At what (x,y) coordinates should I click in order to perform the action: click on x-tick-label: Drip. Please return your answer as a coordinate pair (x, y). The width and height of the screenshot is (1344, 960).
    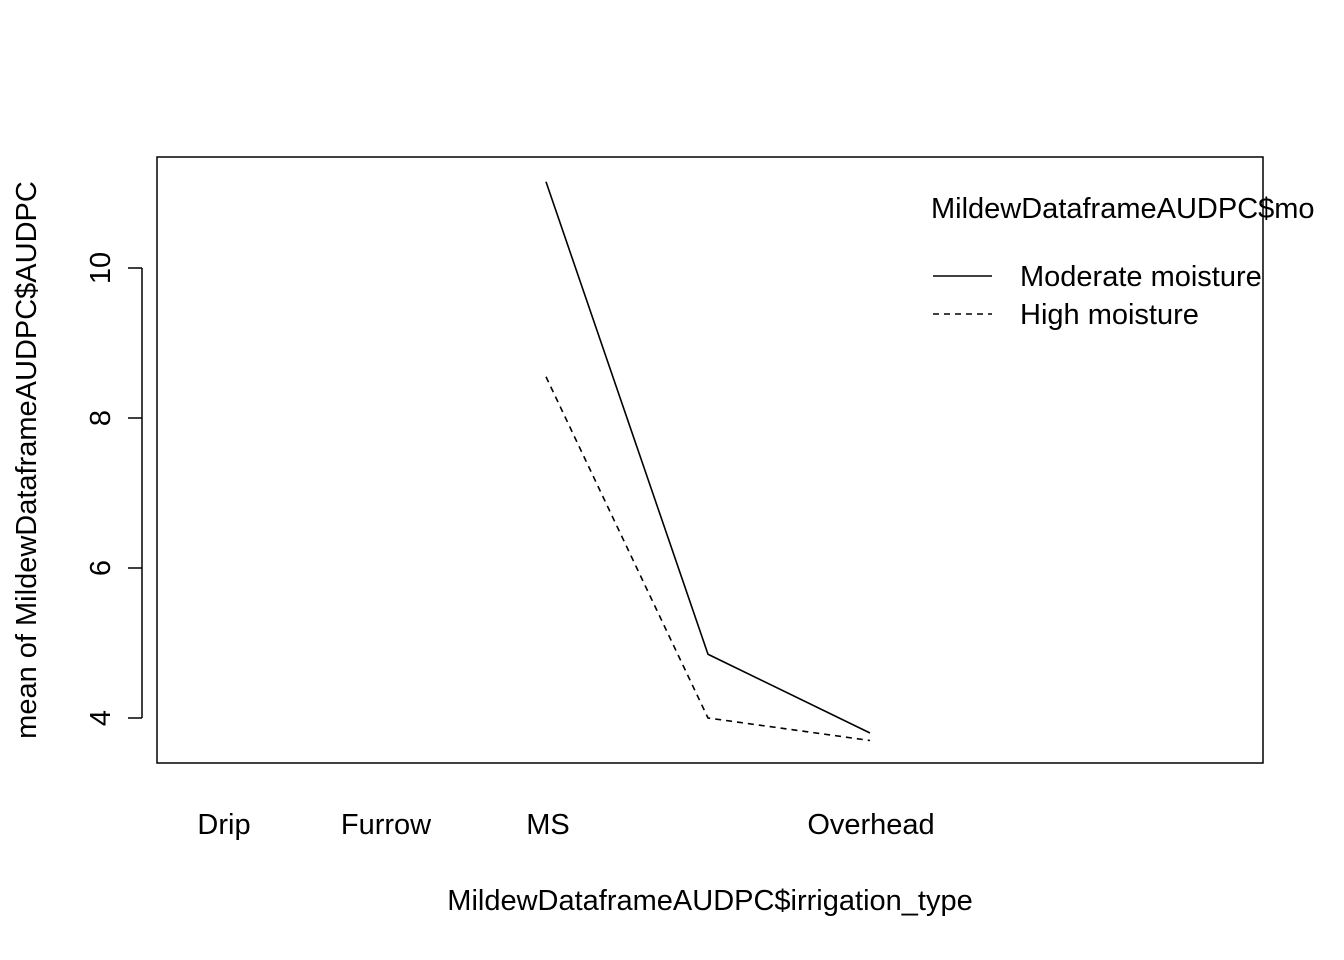
    Looking at the image, I should click on (223, 825).